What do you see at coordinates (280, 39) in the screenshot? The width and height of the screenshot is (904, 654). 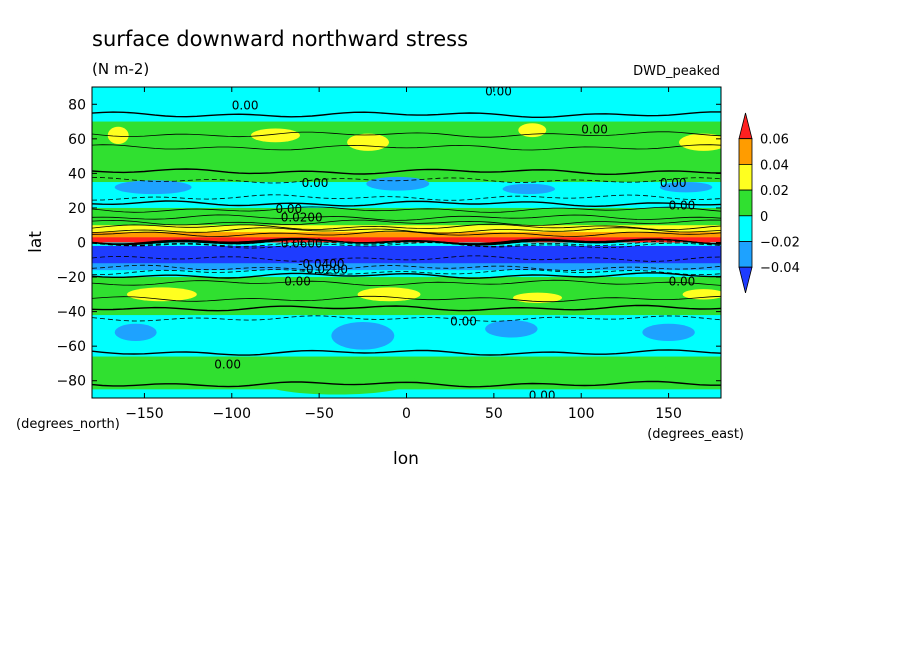 I see `chart-title: surface downward northward stress` at bounding box center [280, 39].